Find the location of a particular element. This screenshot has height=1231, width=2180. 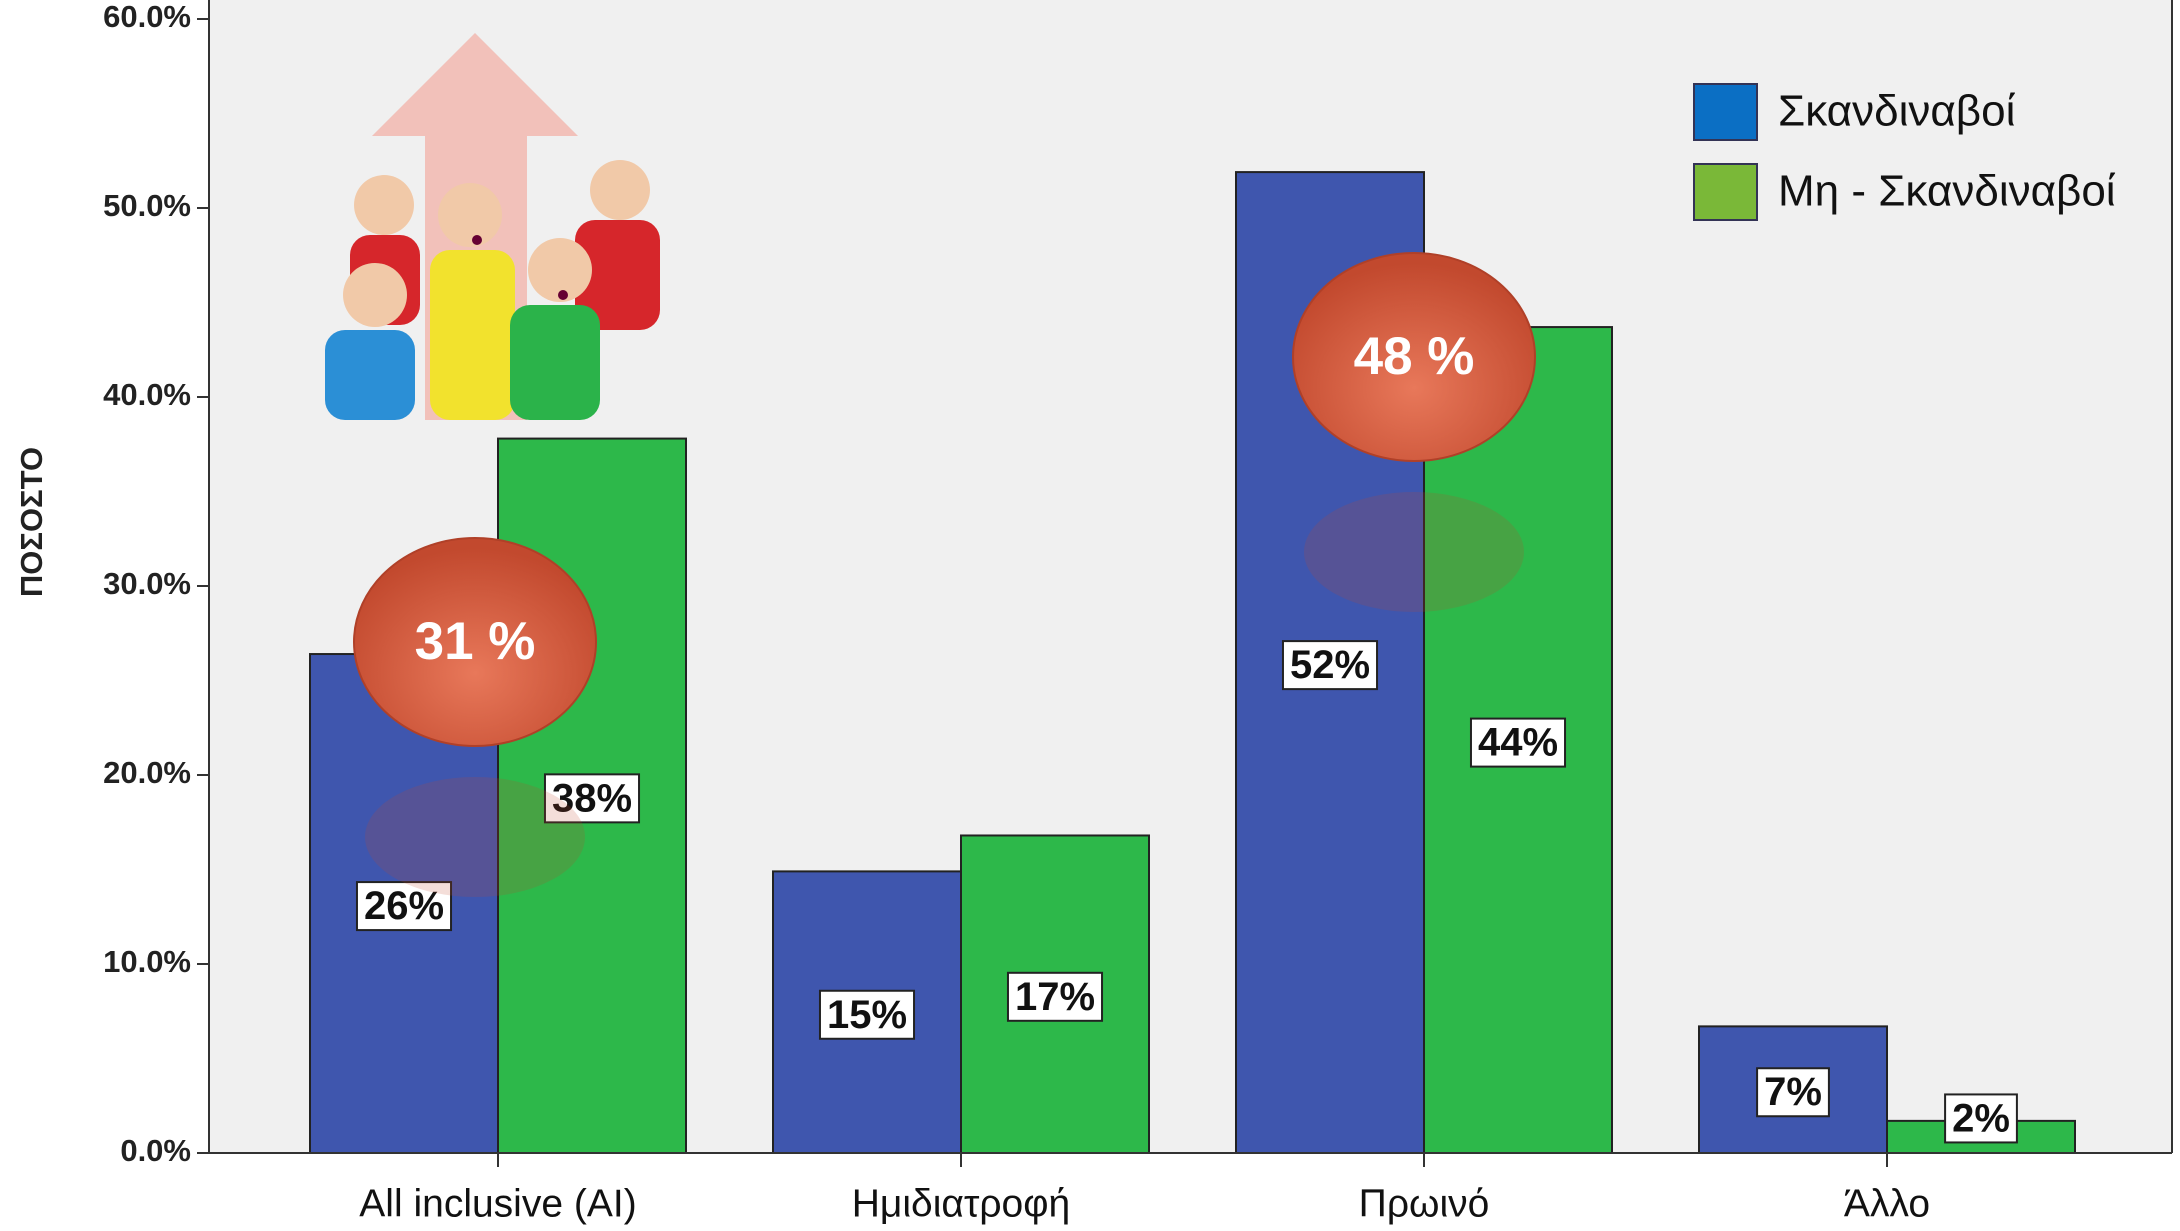

value-label: 15% is located at coordinates (867, 1014).